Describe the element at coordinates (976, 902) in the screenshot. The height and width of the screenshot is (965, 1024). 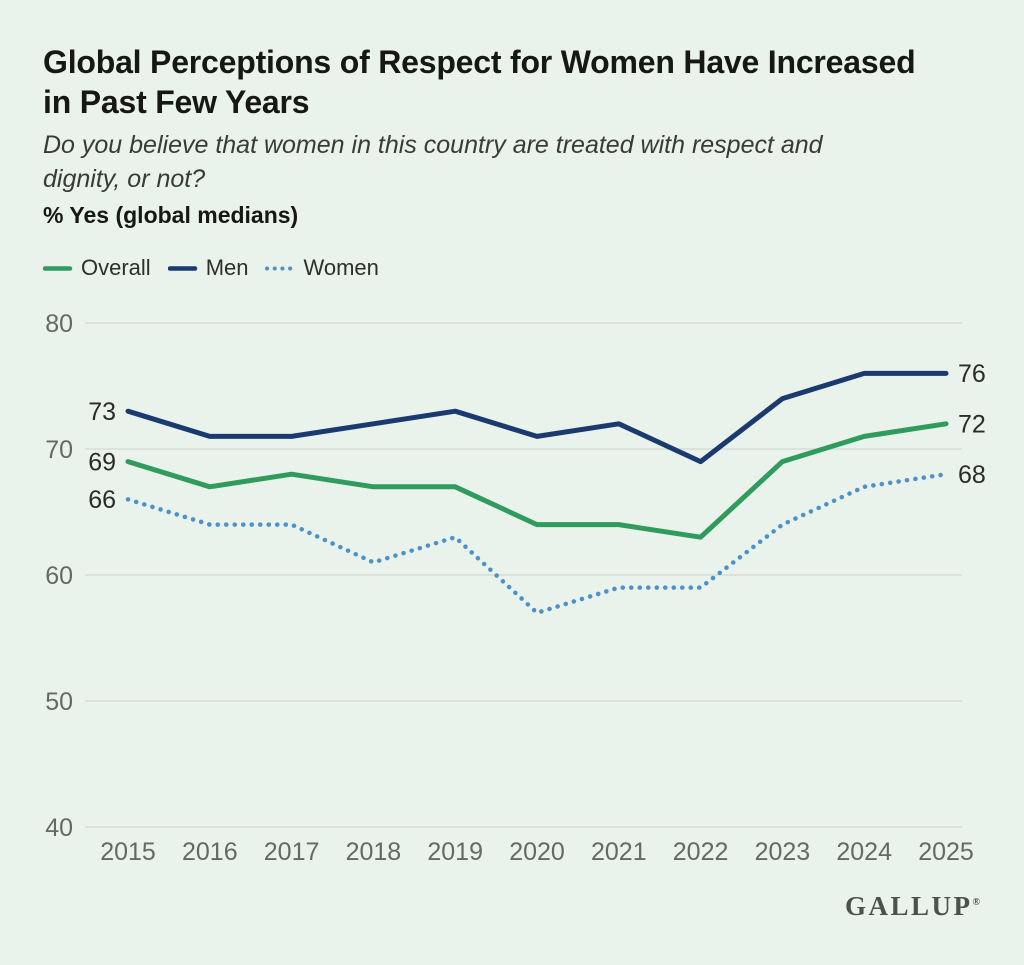
I see `registered-trademark-mark: ®` at that location.